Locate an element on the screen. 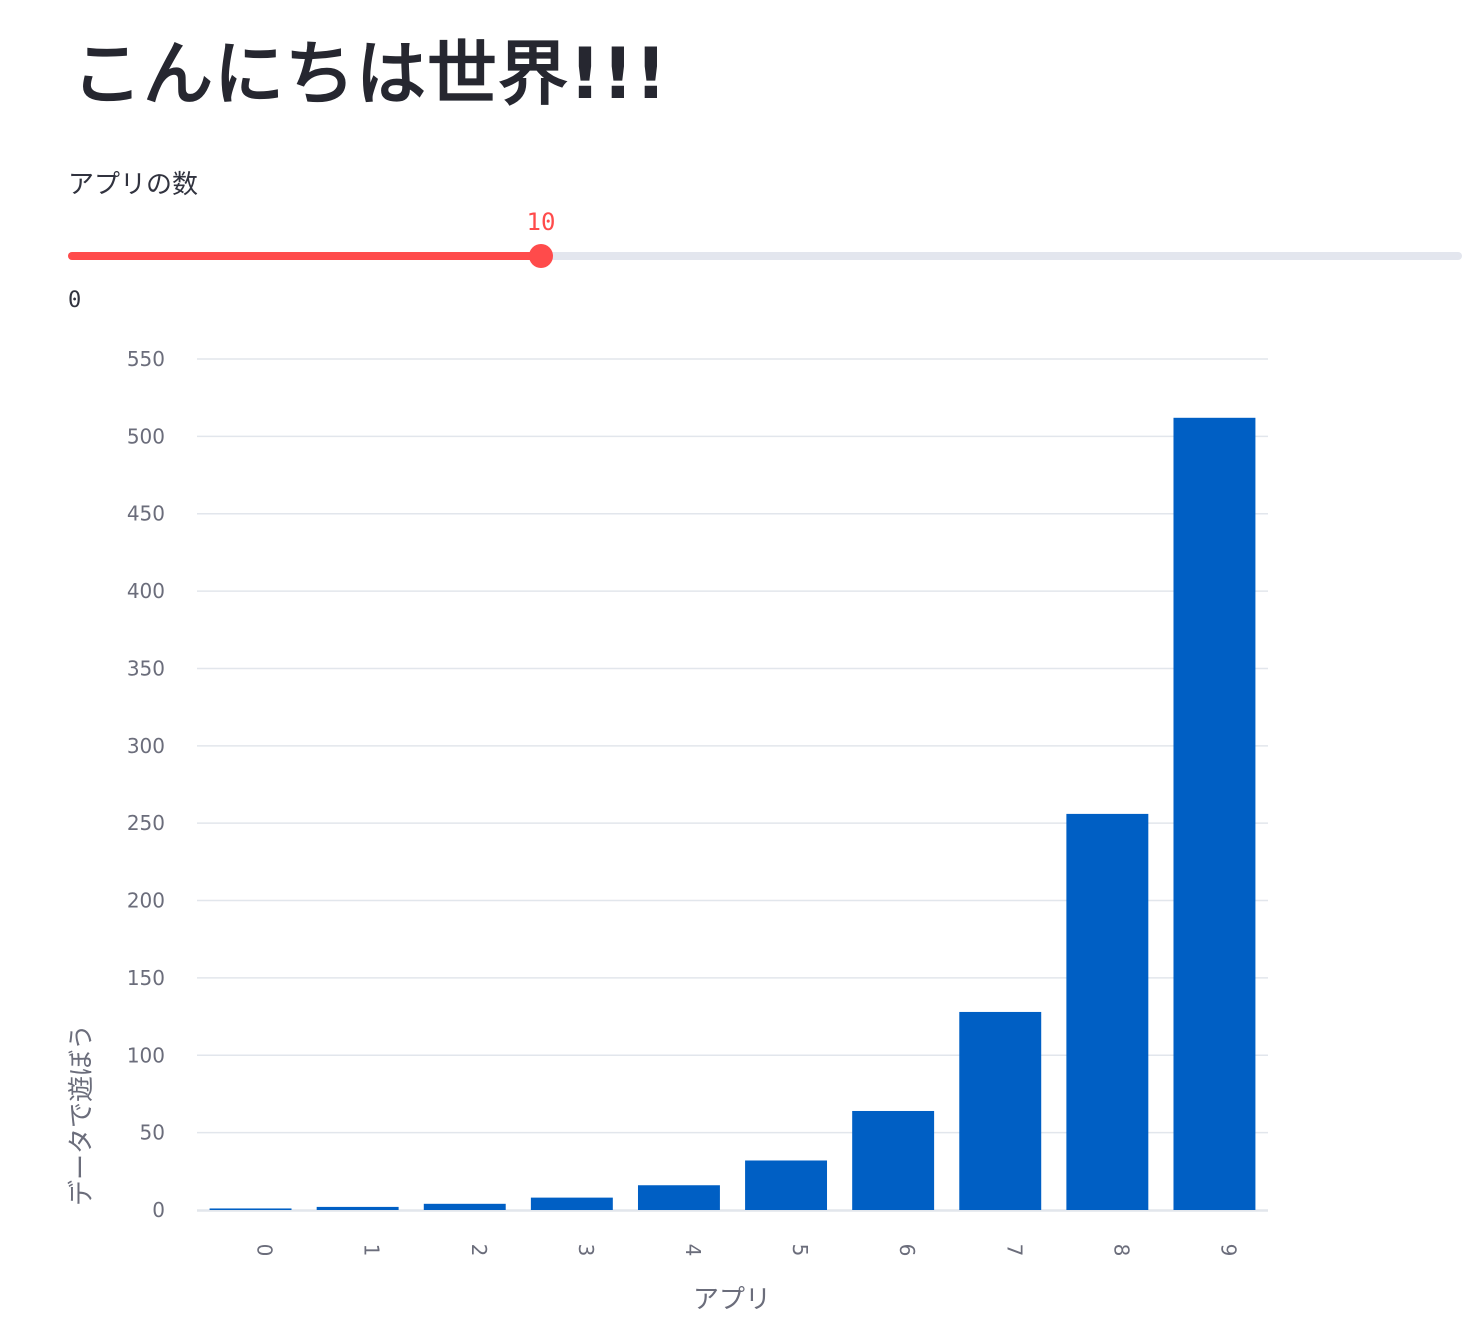 The height and width of the screenshot is (1328, 1462). slider-label: アプリの数 is located at coordinates (133, 185).